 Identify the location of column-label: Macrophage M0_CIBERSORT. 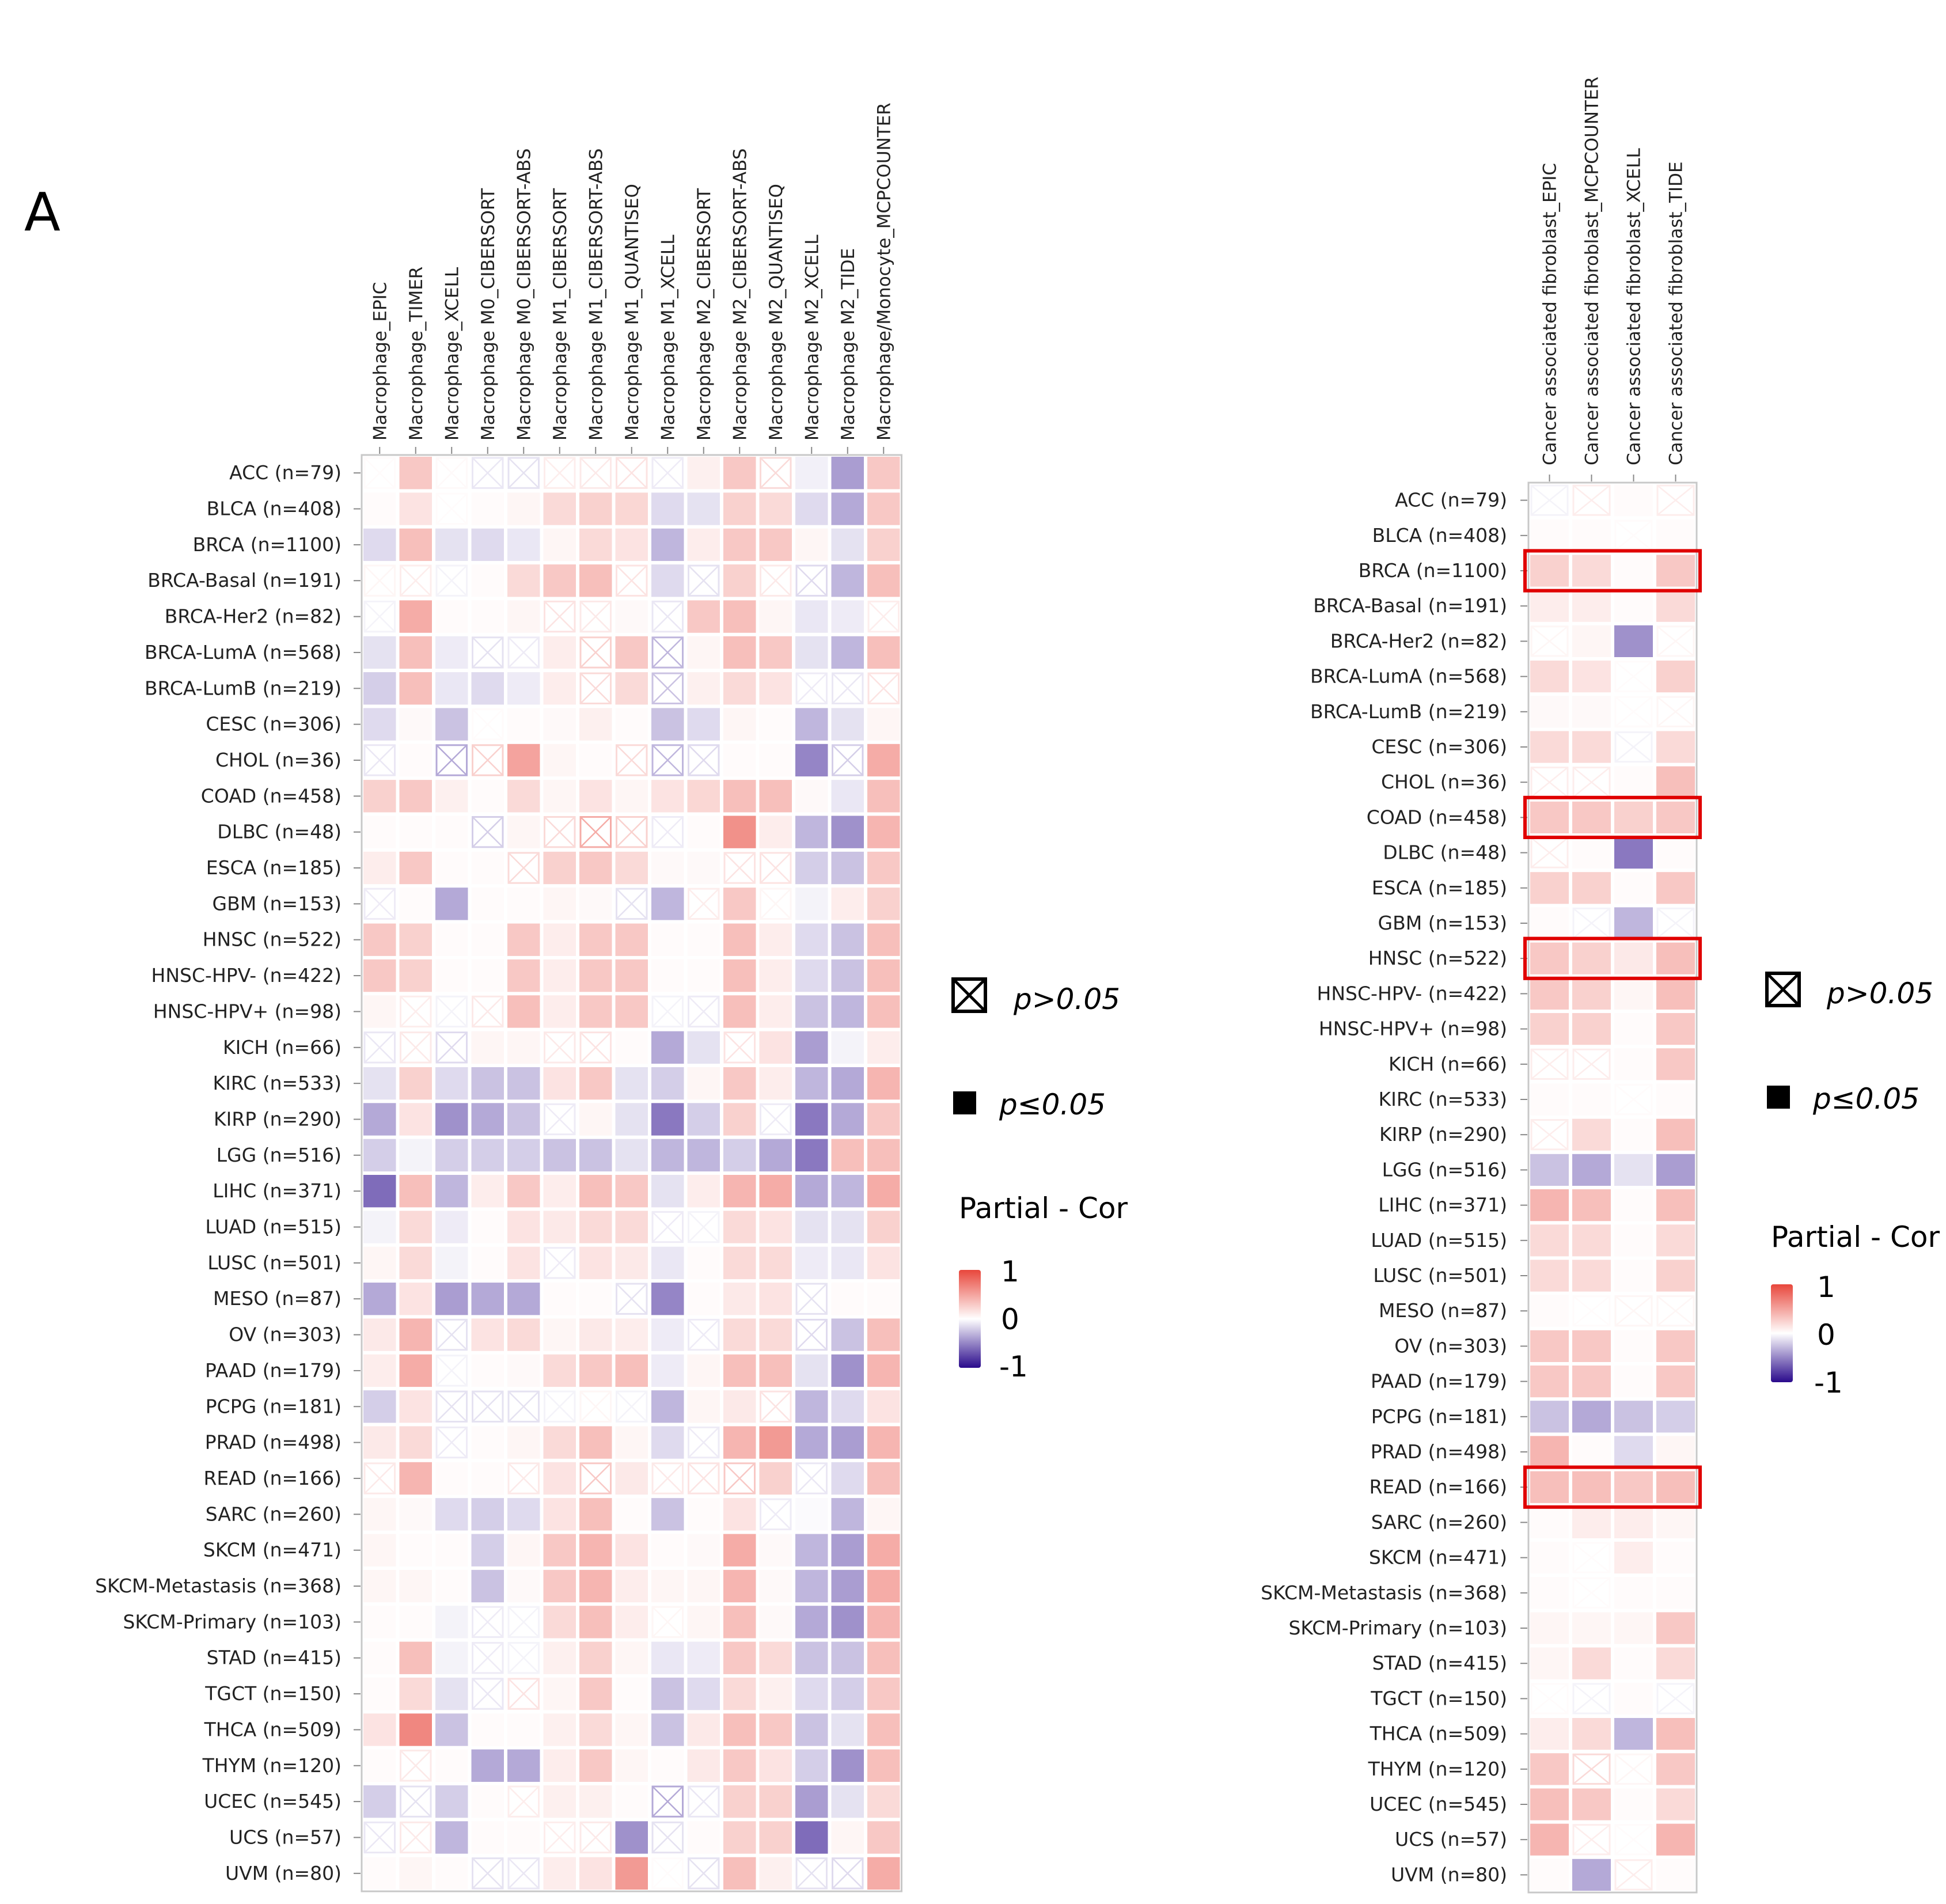
(488, 314).